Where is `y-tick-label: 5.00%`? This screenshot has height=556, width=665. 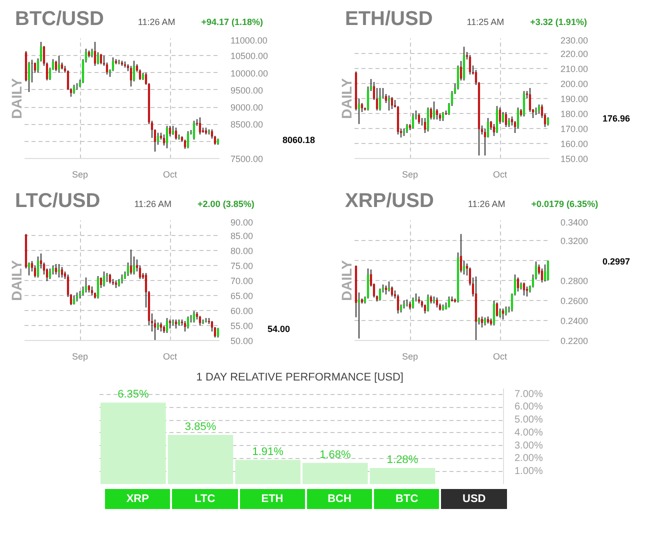
y-tick-label: 5.00% is located at coordinates (528, 420).